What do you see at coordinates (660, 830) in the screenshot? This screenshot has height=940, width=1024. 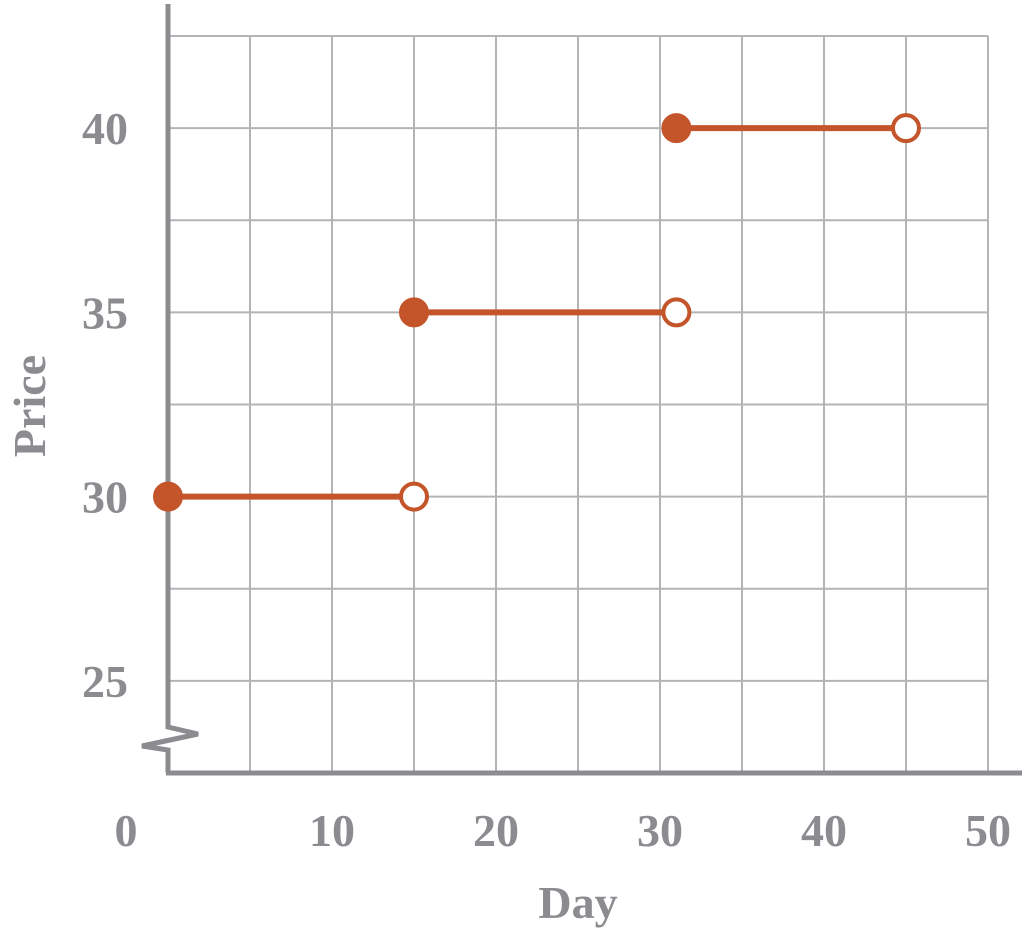 I see `x-tick-label: 30` at bounding box center [660, 830].